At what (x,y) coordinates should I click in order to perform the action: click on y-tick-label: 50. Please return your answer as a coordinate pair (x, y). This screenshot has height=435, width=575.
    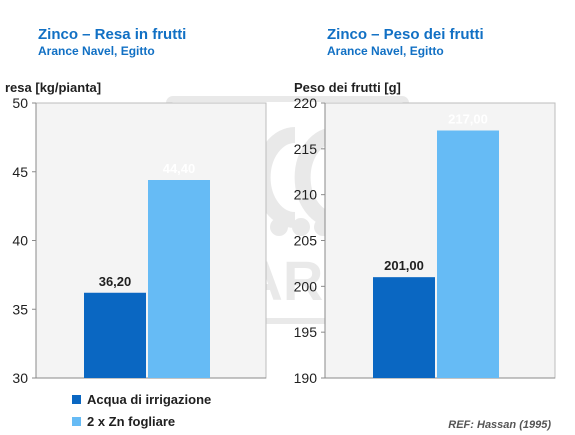
    Looking at the image, I should click on (20, 103).